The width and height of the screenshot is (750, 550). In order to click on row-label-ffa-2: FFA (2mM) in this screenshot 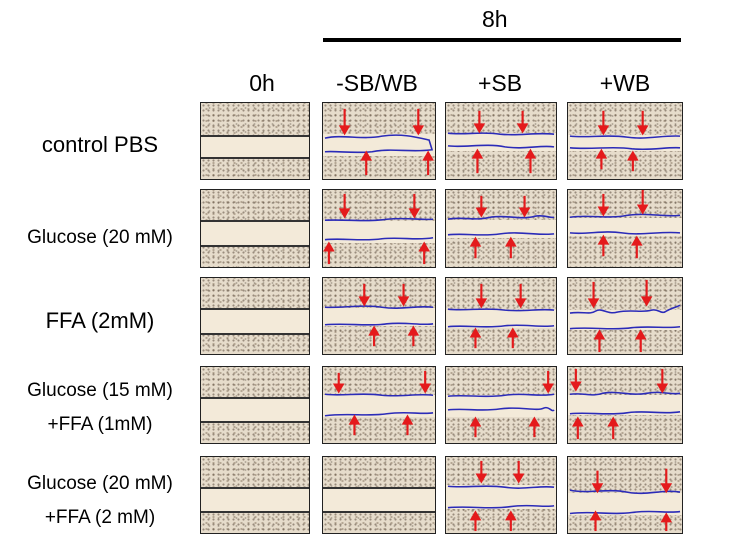, I will do `click(100, 321)`.